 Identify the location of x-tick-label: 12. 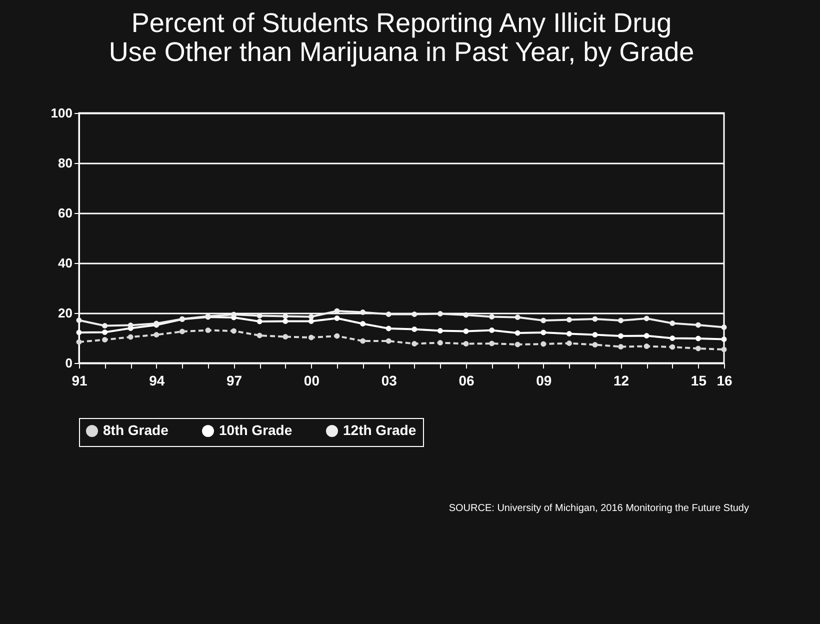
(622, 380).